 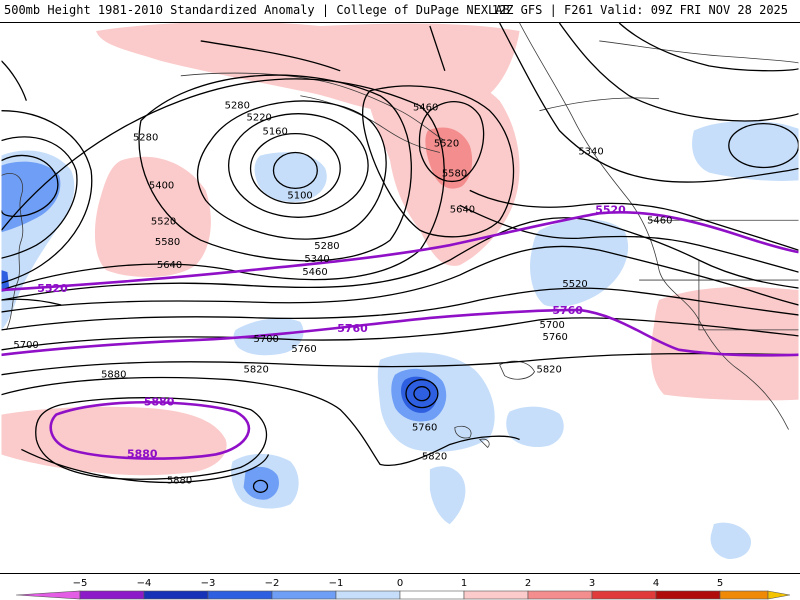 What do you see at coordinates (208, 583) in the screenshot?
I see `tick-label: −3` at bounding box center [208, 583].